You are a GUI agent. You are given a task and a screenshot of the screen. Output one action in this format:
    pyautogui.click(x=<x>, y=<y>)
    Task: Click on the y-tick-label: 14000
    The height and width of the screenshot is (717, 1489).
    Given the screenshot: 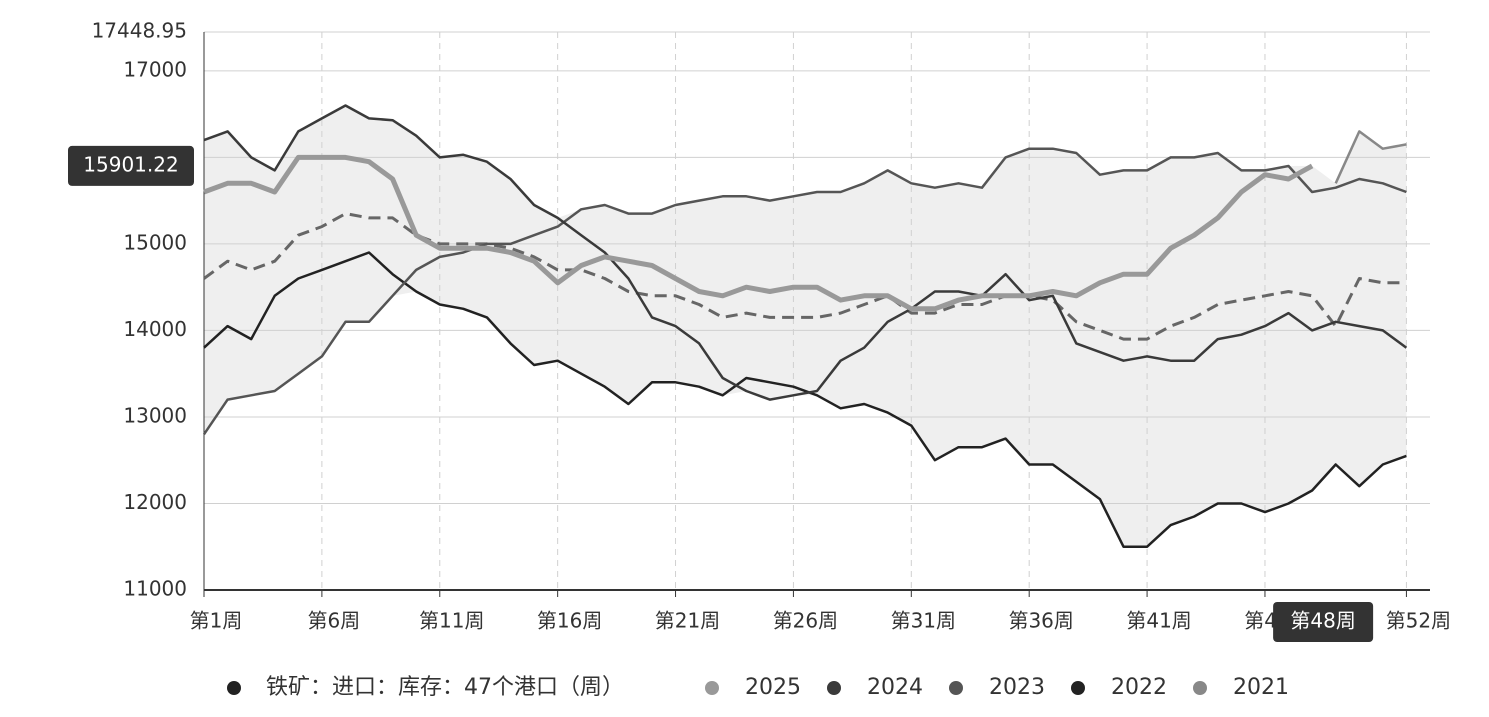 What is the action you would take?
    pyautogui.click(x=155, y=329)
    